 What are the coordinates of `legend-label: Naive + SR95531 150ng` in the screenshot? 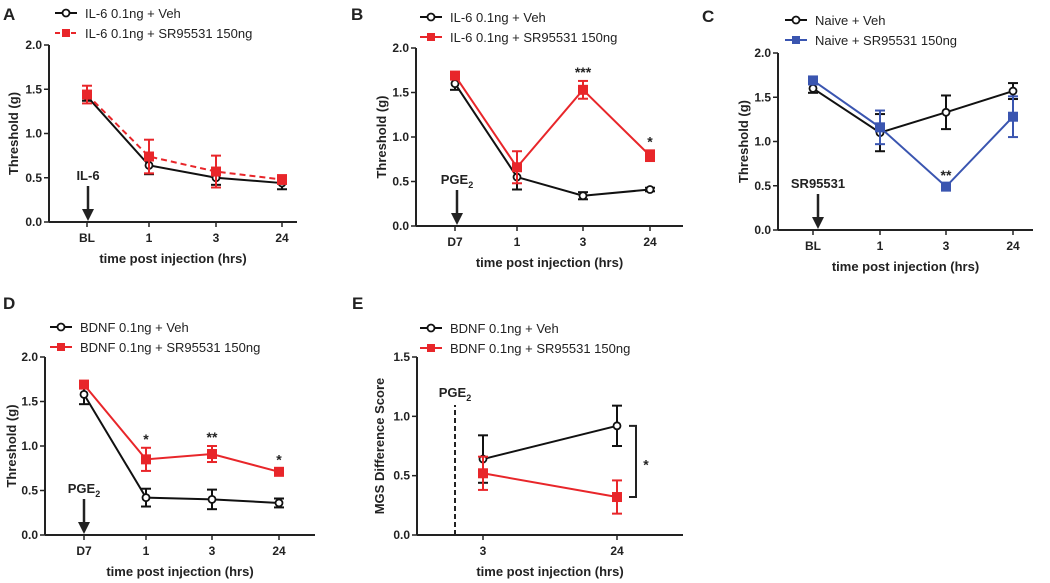 It's located at (886, 40).